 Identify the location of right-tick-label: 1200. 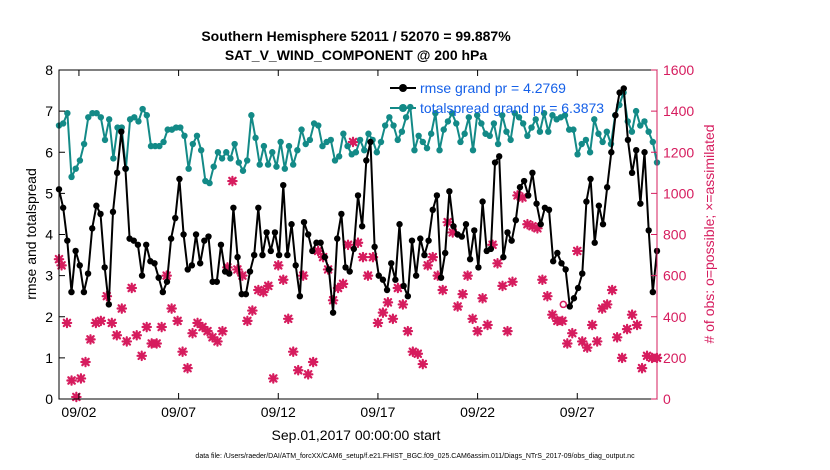
(678, 152).